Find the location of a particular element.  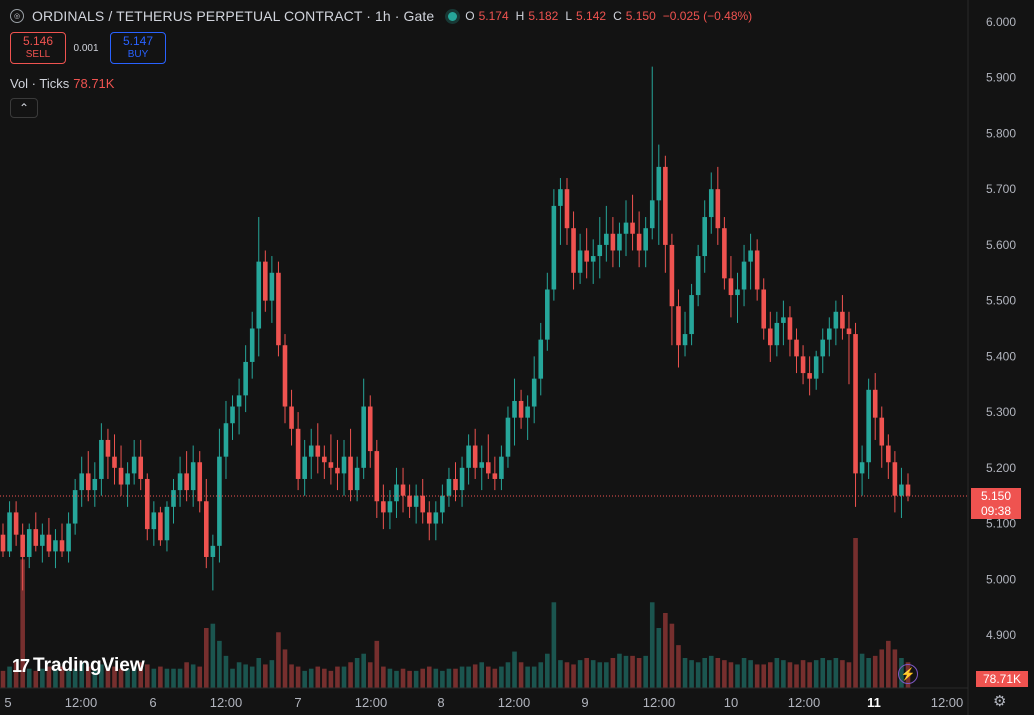

volume-indicator-legend: Vol · Ticks 78.71K is located at coordinates (62, 83).